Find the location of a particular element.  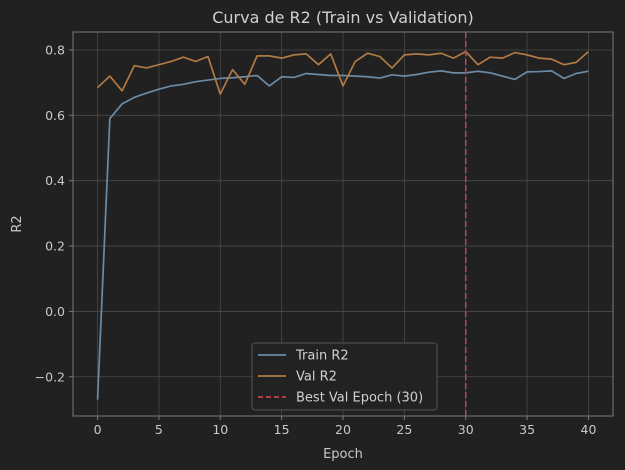

x-tick-label: 0 is located at coordinates (98, 429).